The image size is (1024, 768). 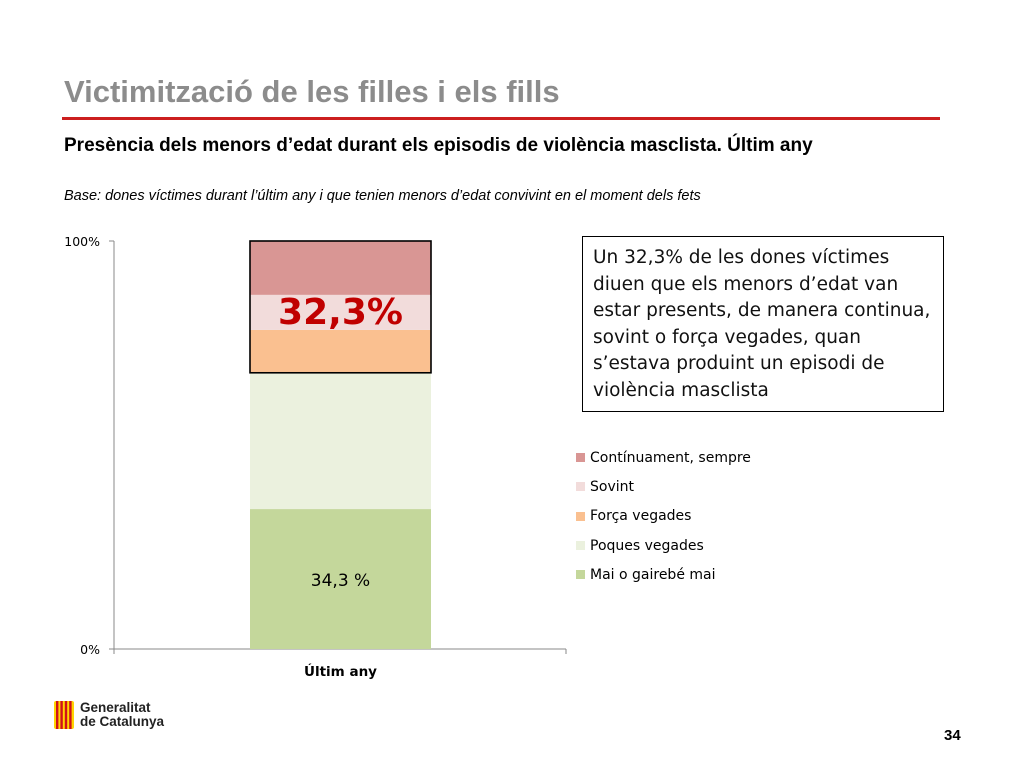 I want to click on highlight-box, so click(x=340, y=307).